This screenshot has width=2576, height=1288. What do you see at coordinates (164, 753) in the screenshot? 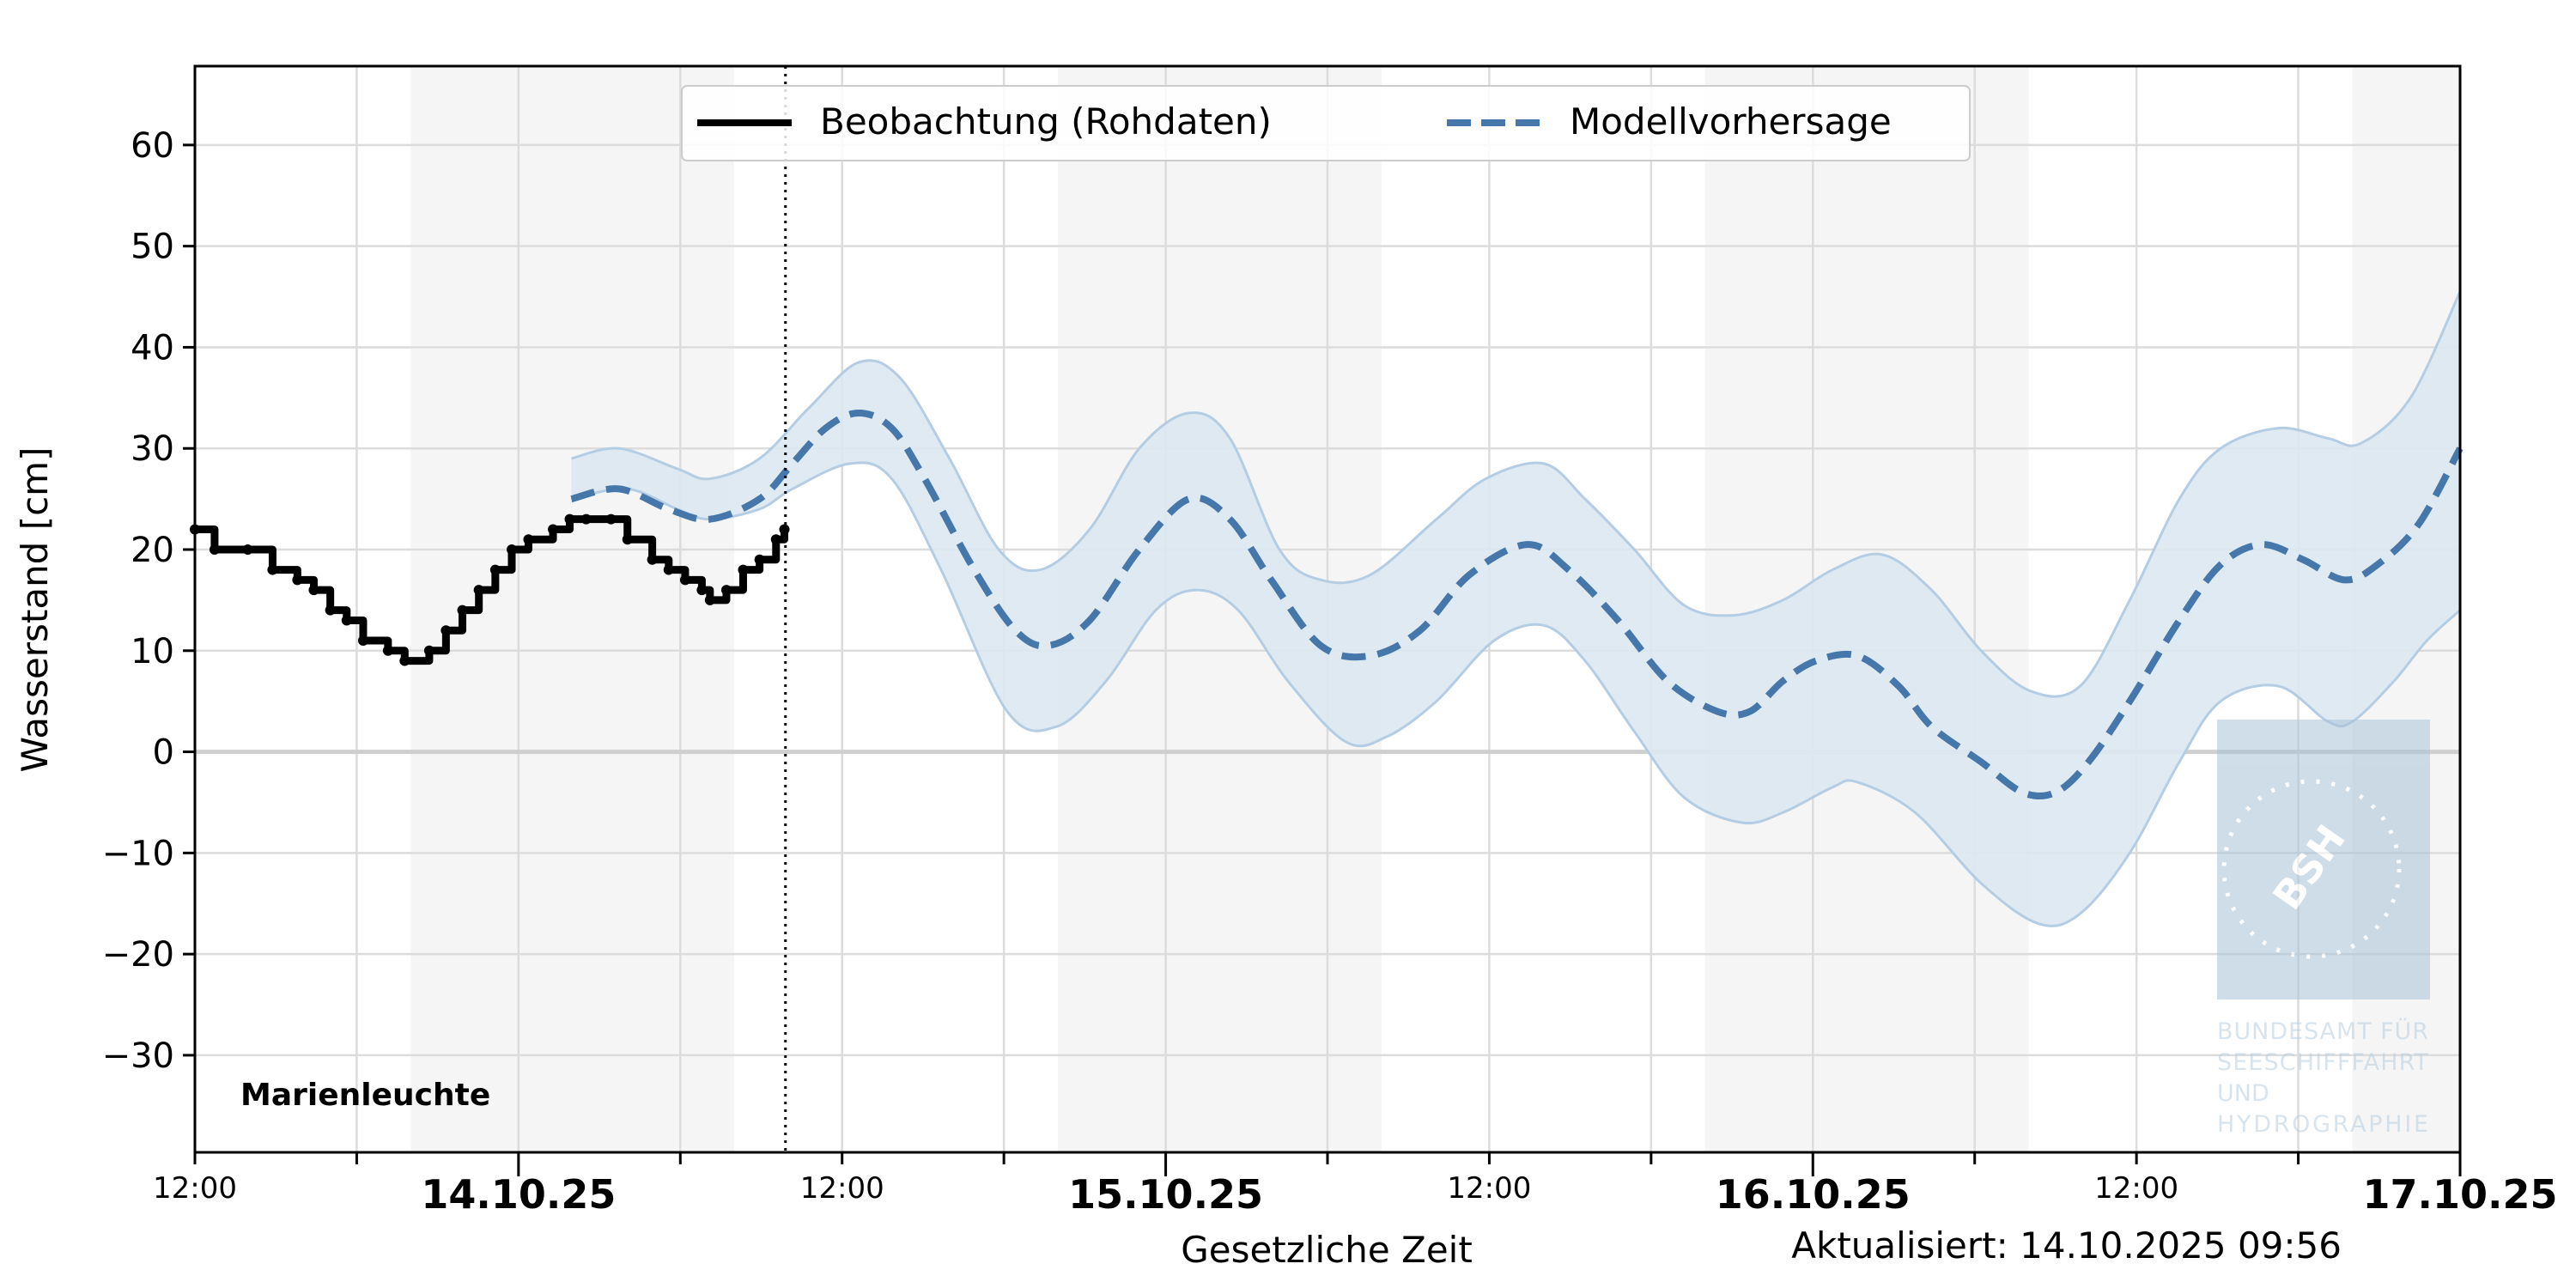
I see `y-tick-label: 0` at bounding box center [164, 753].